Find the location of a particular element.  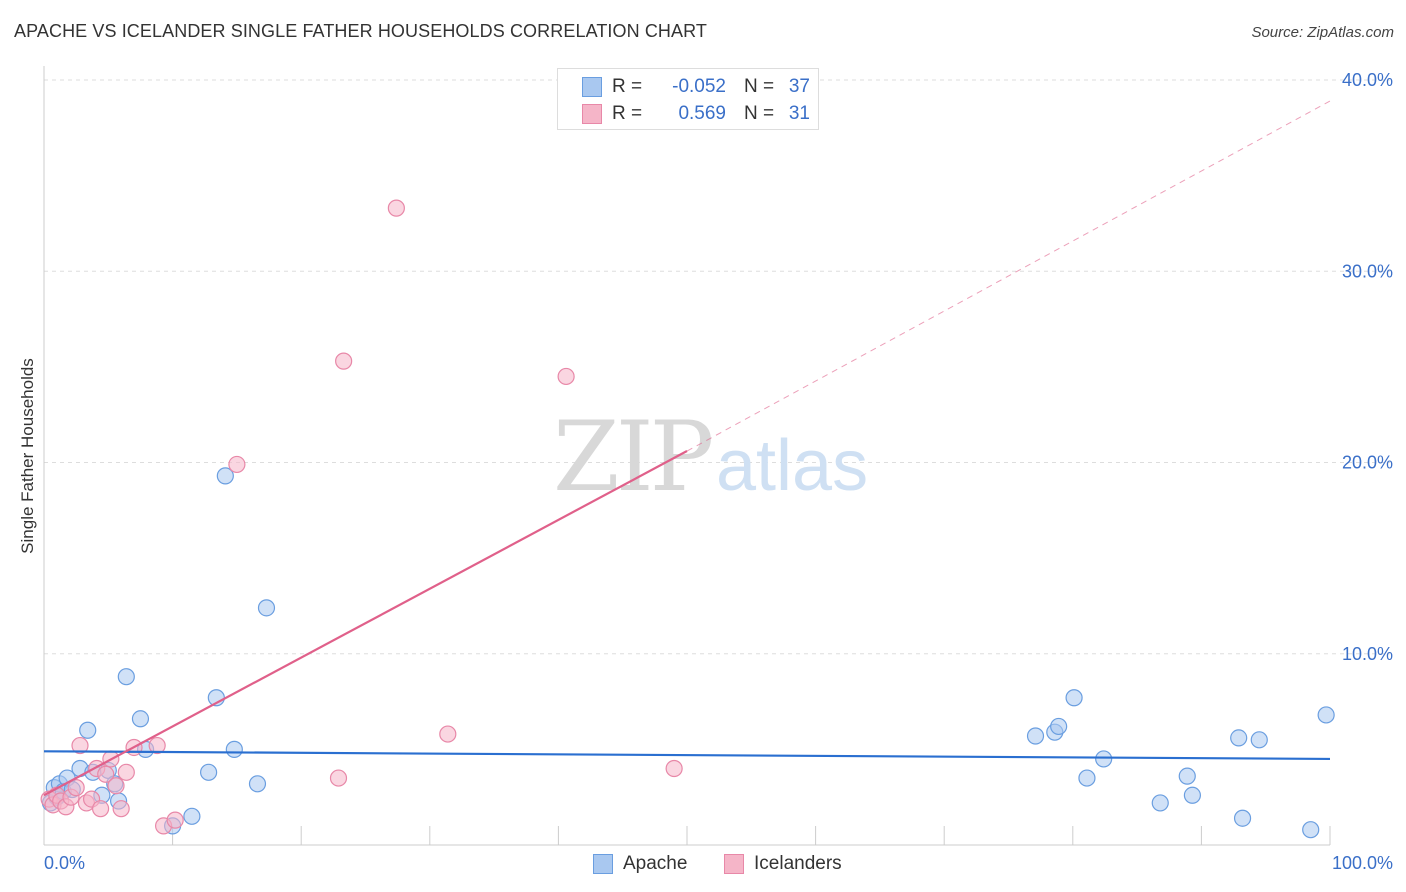

x-tick-label: 100.0% is located at coordinates (1362, 863).